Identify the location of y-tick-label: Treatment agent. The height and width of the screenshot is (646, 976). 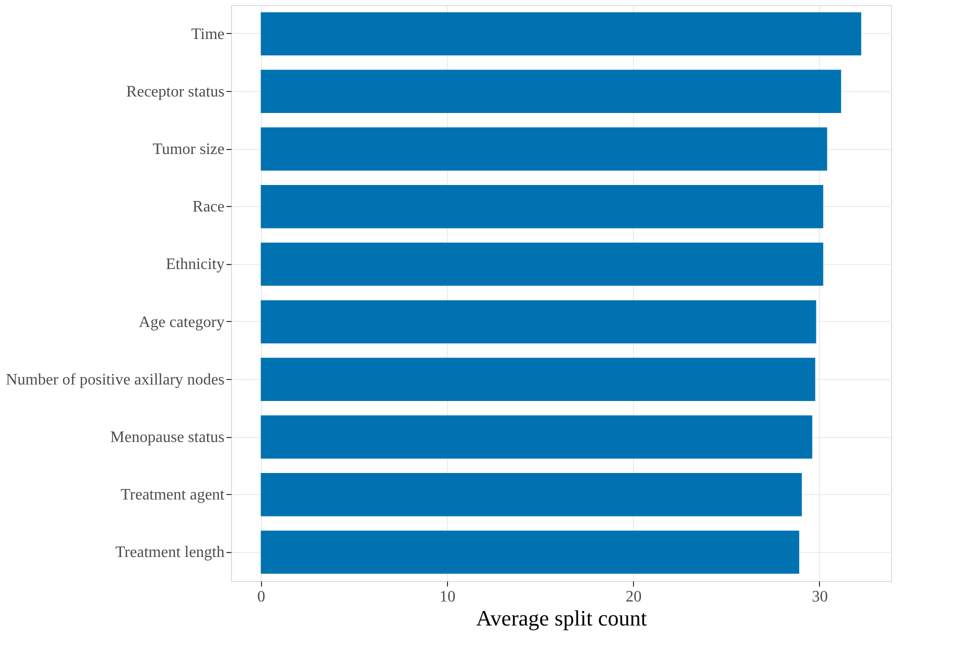
(173, 495).